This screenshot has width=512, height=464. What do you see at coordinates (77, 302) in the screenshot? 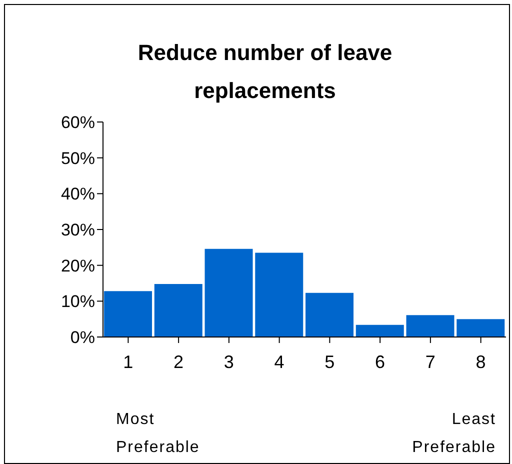
I see `y-tick-label: 10%` at bounding box center [77, 302].